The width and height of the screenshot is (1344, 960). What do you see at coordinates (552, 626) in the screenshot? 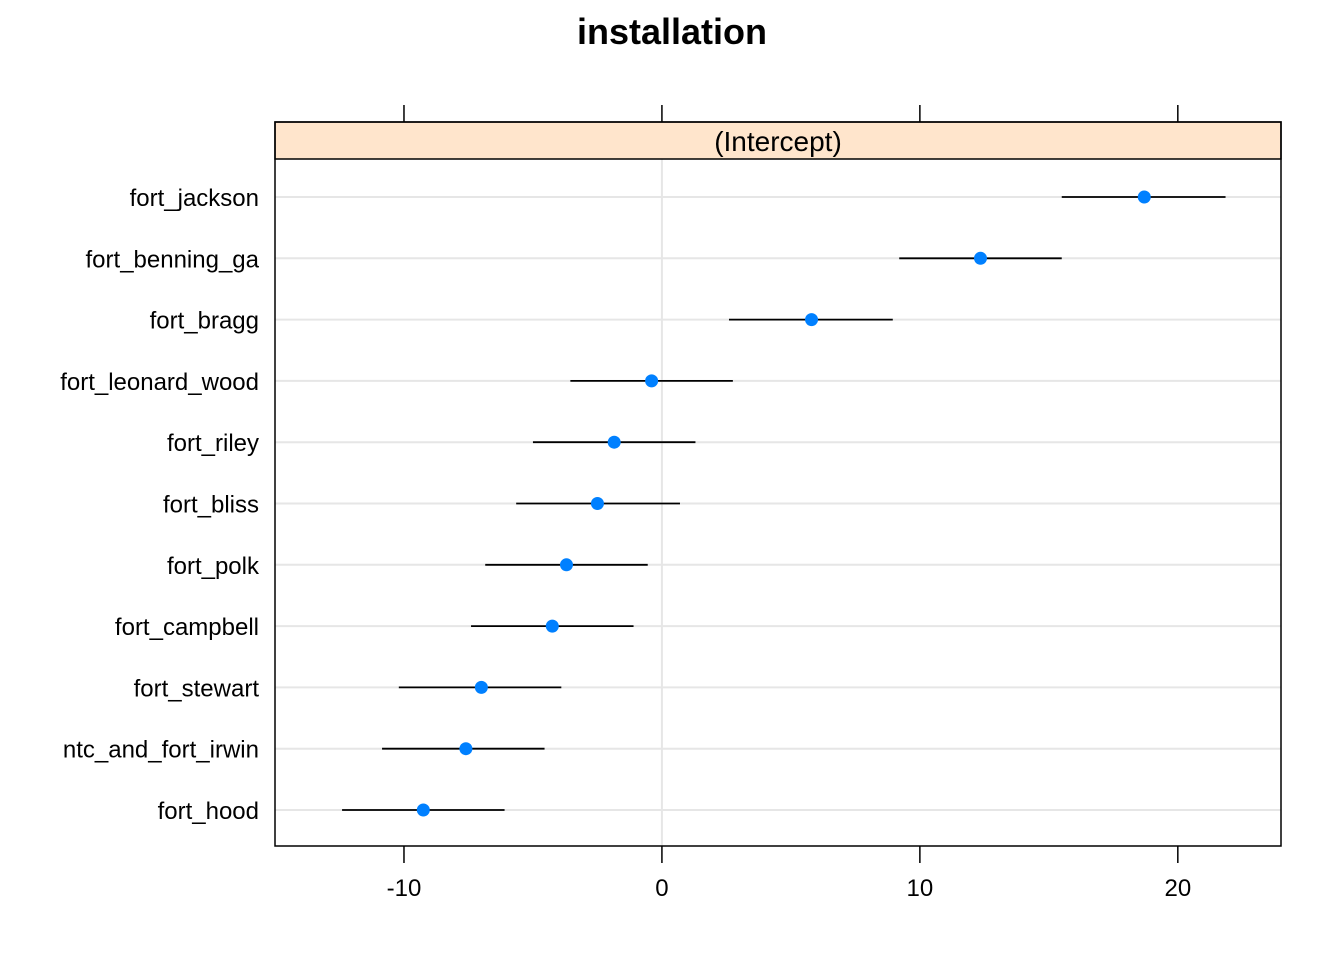
I see `point-fort_campbell` at bounding box center [552, 626].